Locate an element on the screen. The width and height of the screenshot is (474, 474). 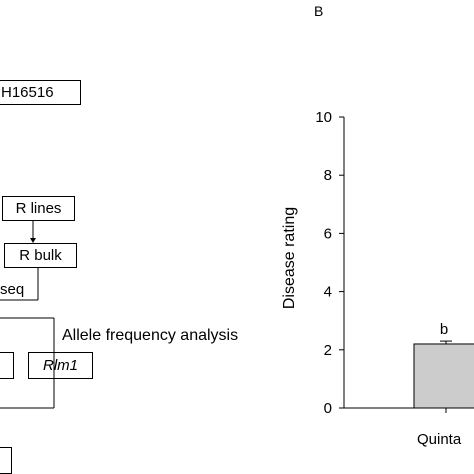
significance-letter-0: b is located at coordinates (444, 329).